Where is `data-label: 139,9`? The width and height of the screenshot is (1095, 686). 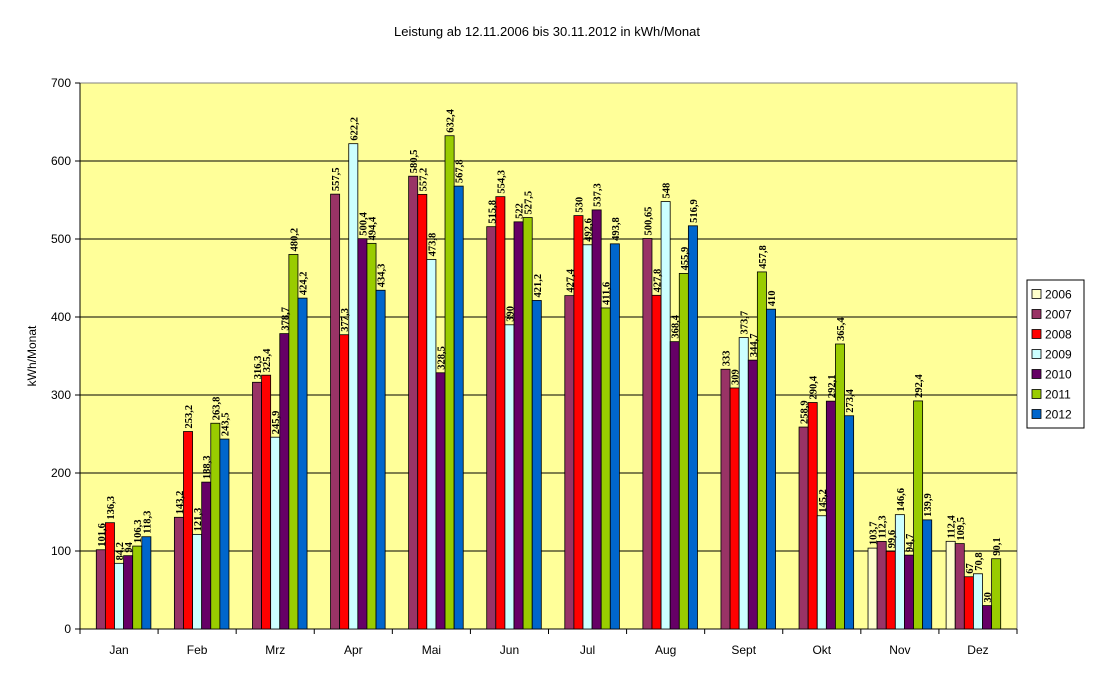
data-label: 139,9 is located at coordinates (928, 505).